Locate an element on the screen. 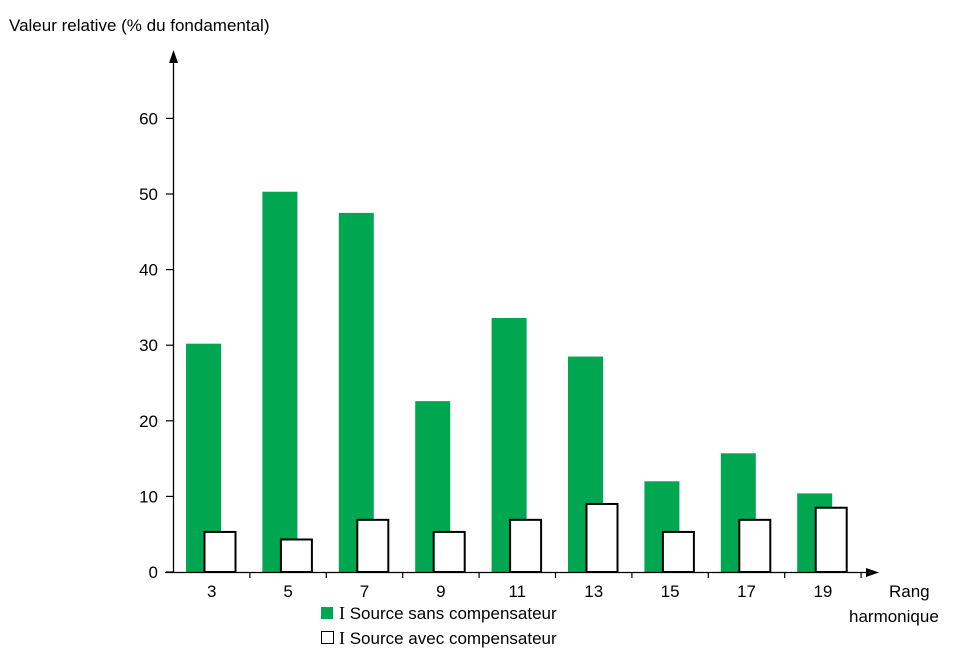  legend-entry-sans: I Source sans compensateur is located at coordinates (448, 613).